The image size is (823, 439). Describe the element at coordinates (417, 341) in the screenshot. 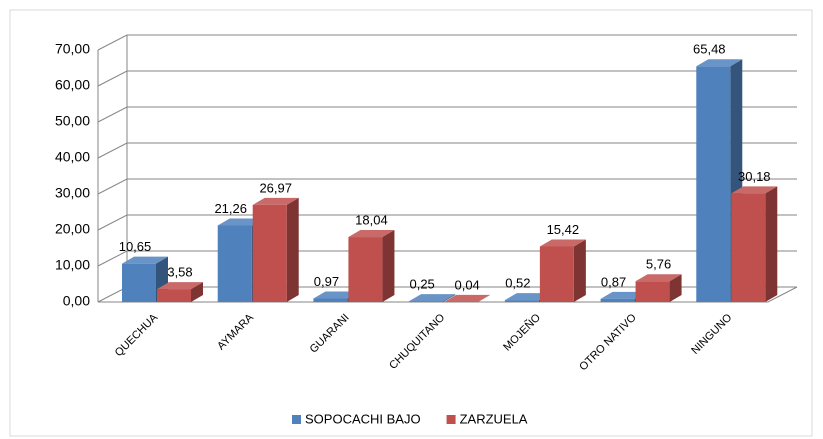

I see `x-tick-label: CHUQUITANO` at that location.